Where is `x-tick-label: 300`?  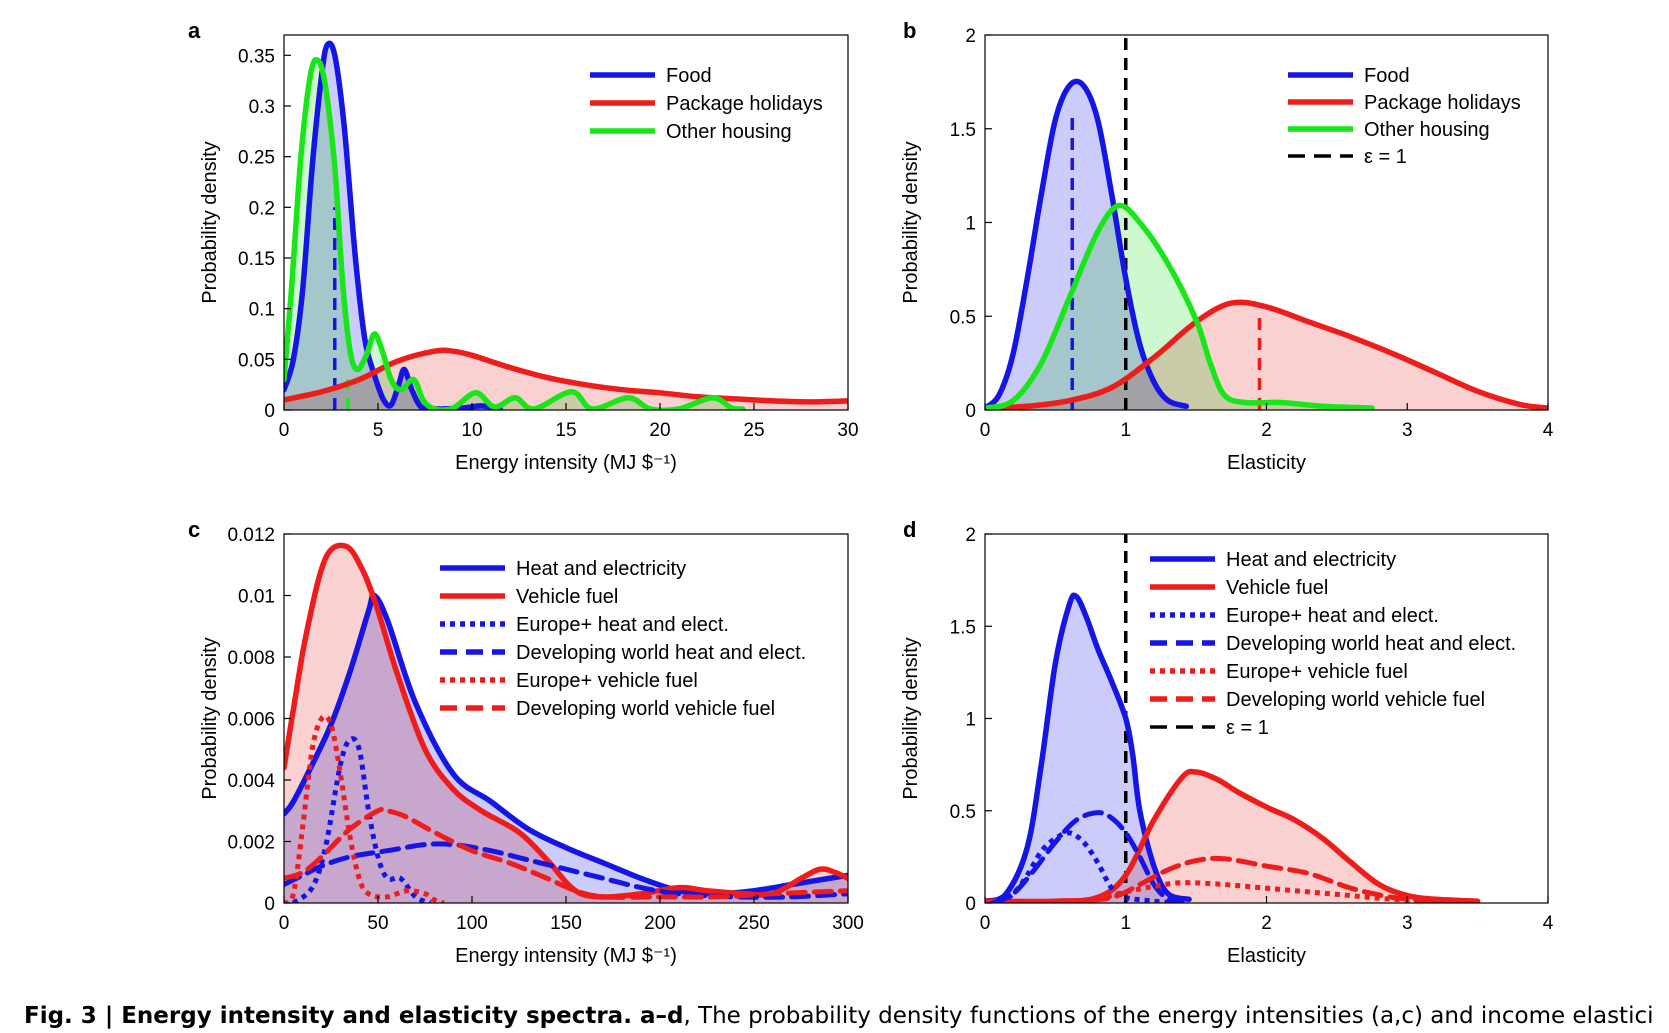 x-tick-label: 300 is located at coordinates (848, 923).